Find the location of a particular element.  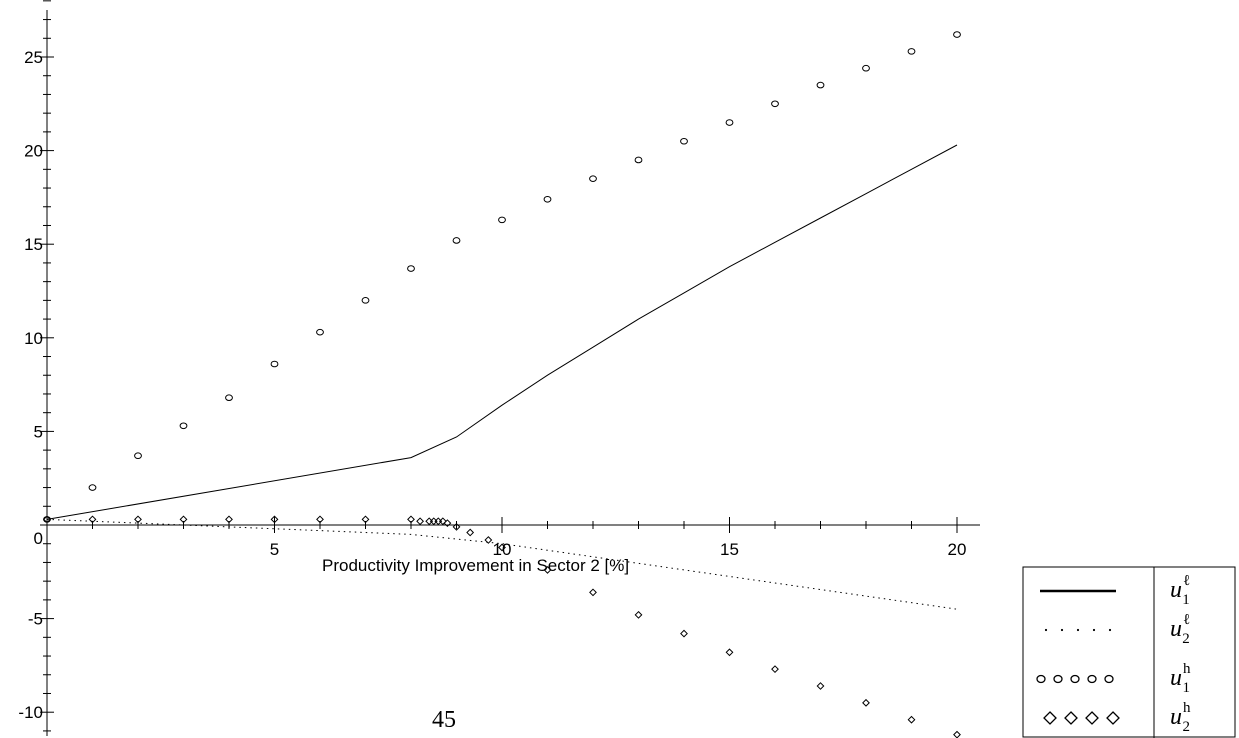

y-tick-label: 10 is located at coordinates (33, 338).